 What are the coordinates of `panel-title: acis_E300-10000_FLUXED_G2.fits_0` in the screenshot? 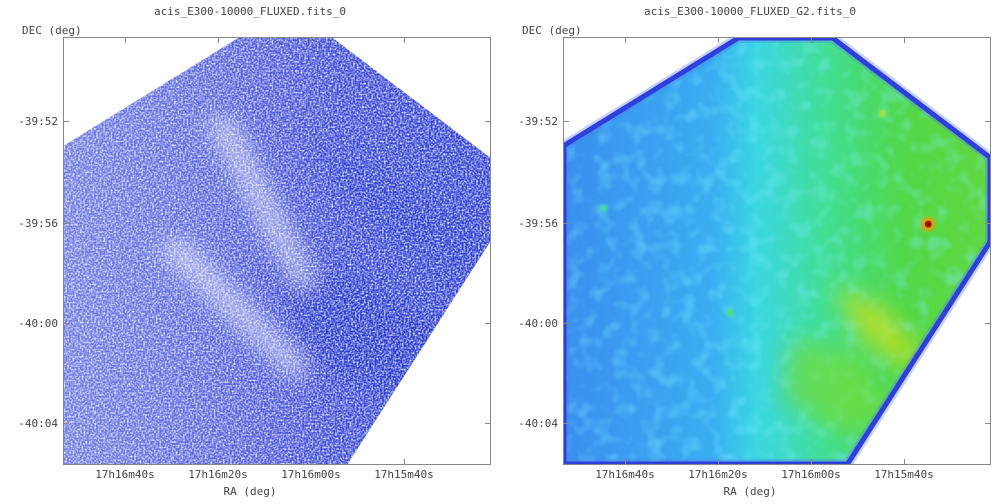 It's located at (750, 11).